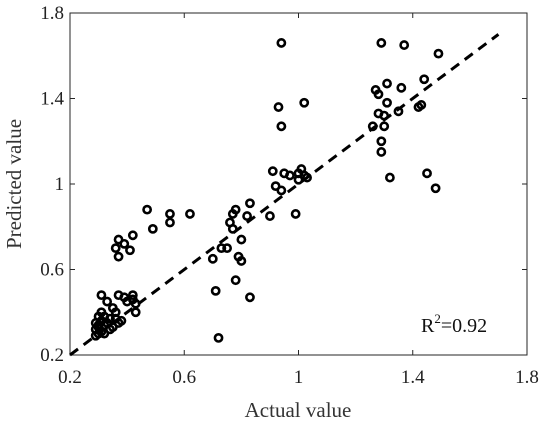 Image resolution: width=550 pixels, height=426 pixels. Describe the element at coordinates (527, 377) in the screenshot. I see `x-tick-label: 1.8` at that location.